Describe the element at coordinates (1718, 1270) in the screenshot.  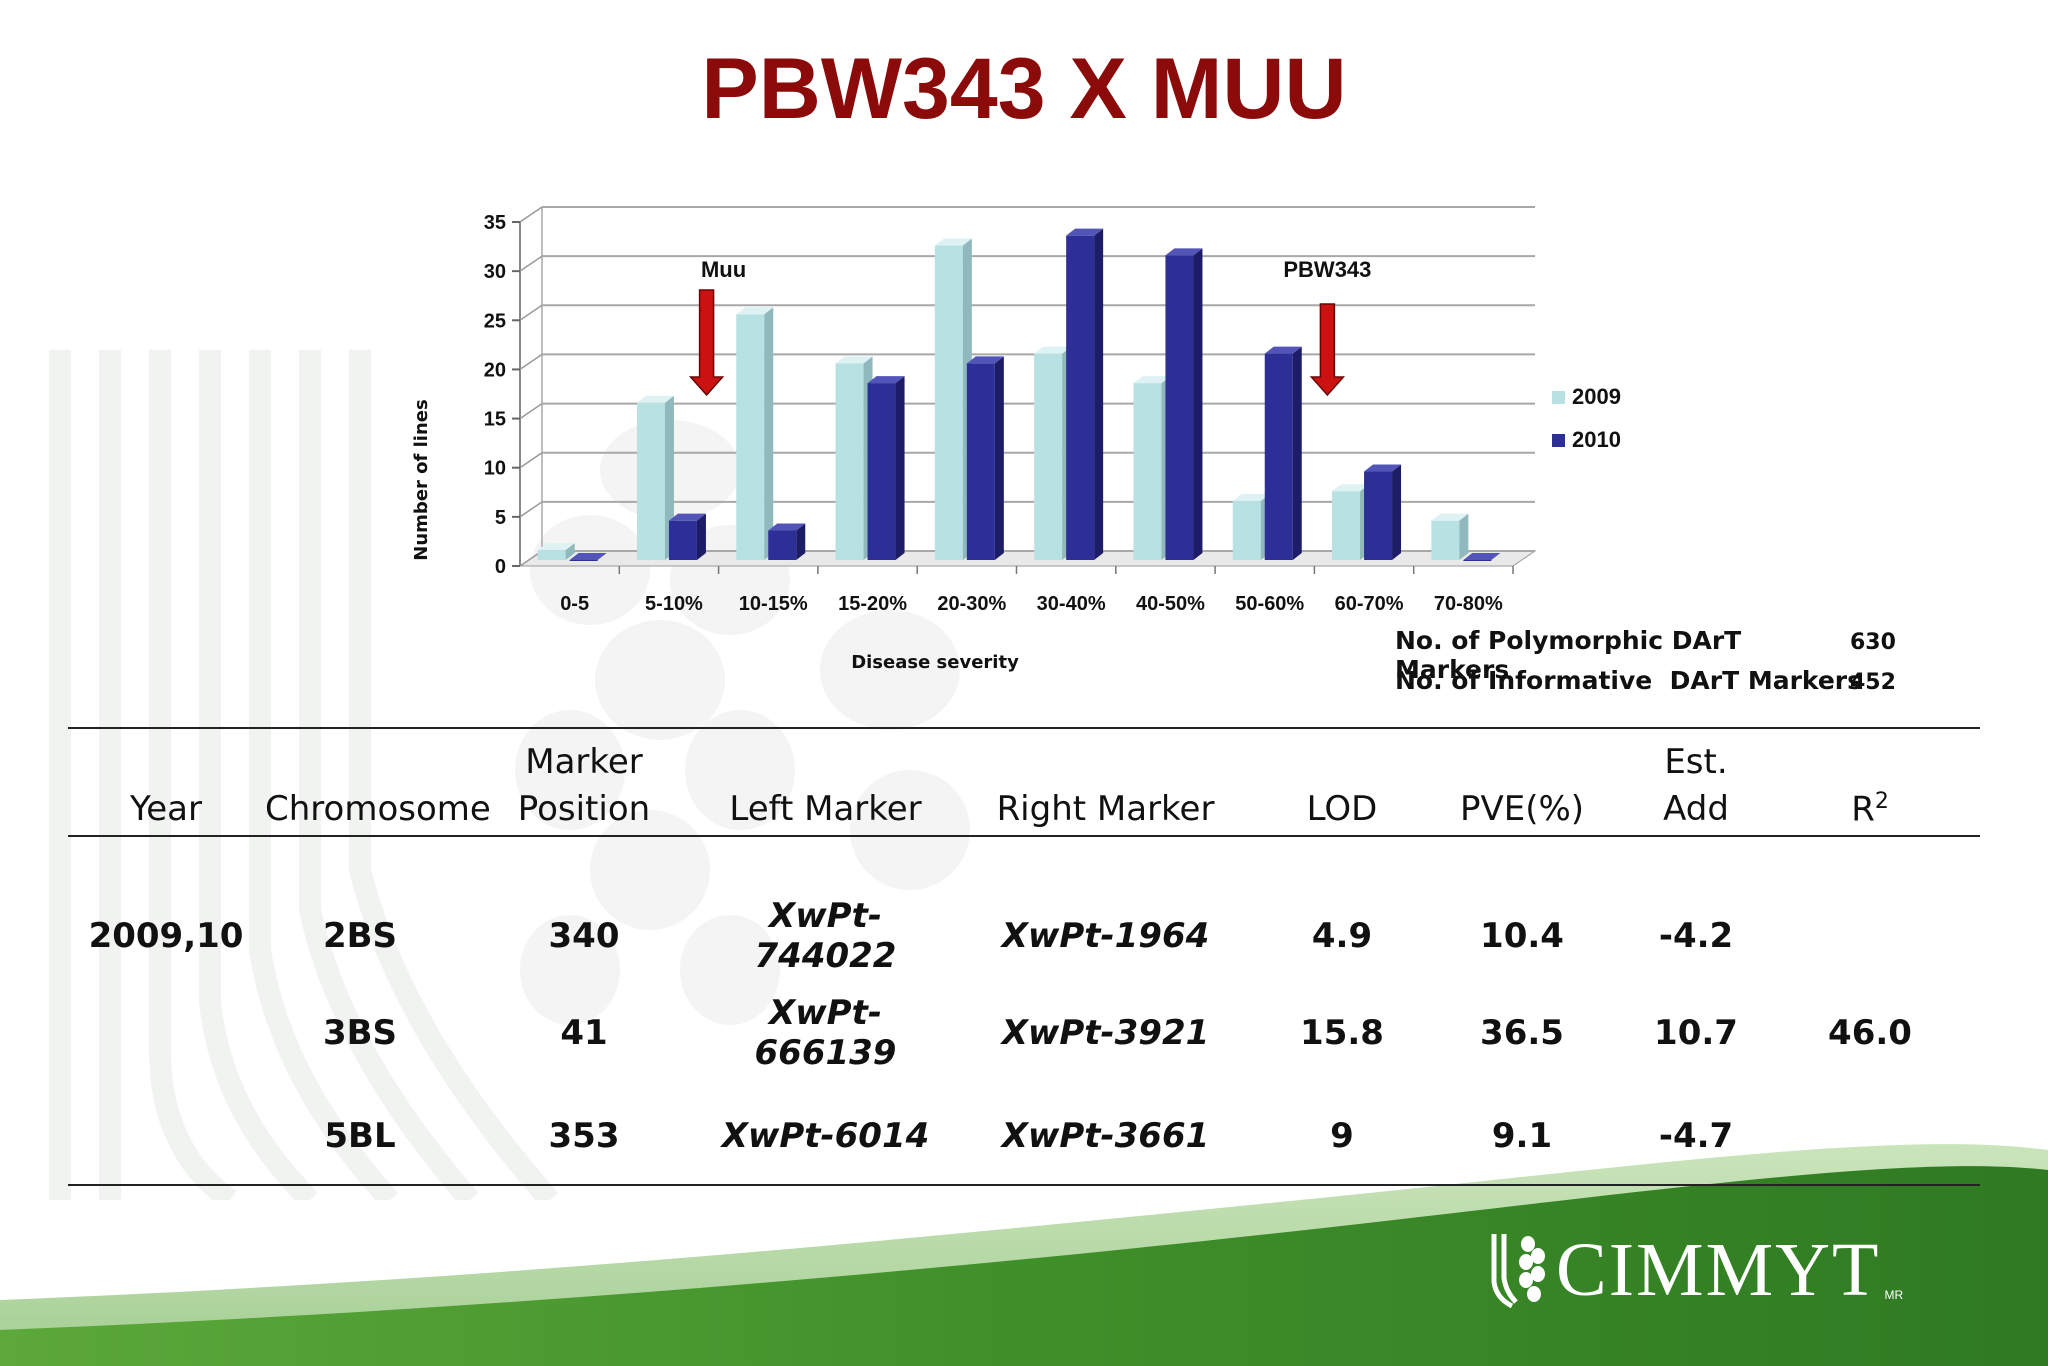
I see `logo-wordmark: CIMMYT` at that location.